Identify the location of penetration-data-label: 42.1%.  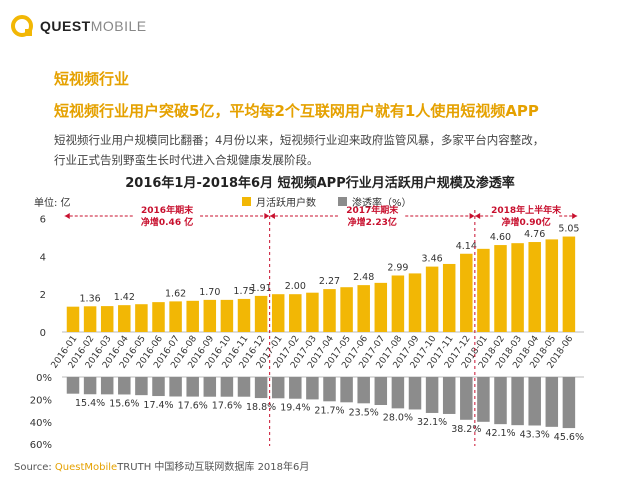
(500, 433).